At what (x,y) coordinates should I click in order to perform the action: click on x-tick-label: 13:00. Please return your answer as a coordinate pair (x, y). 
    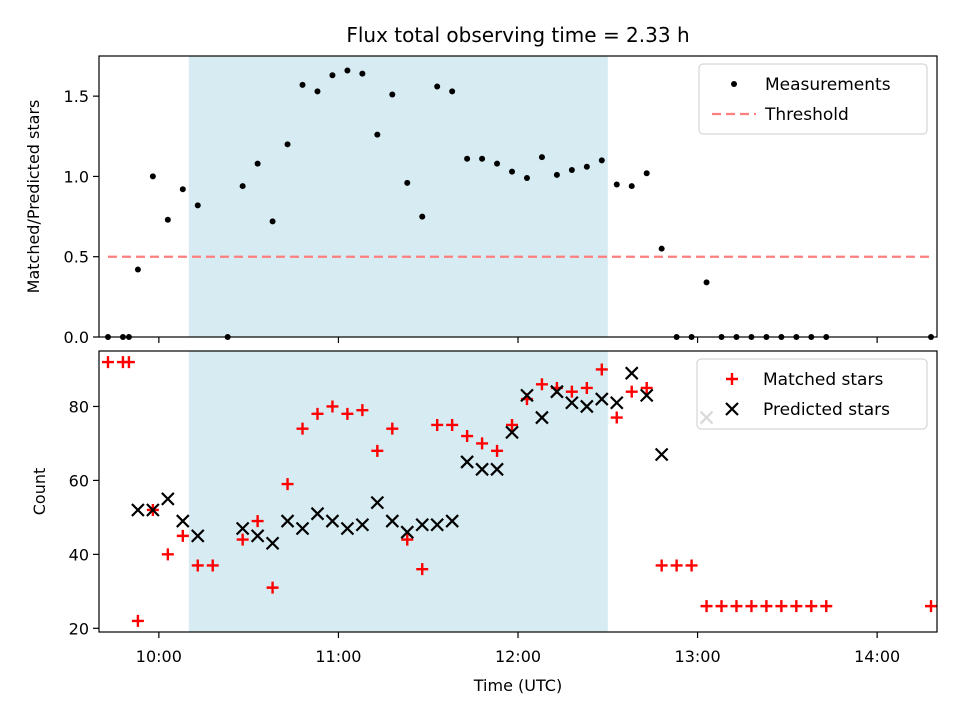
    Looking at the image, I should click on (698, 656).